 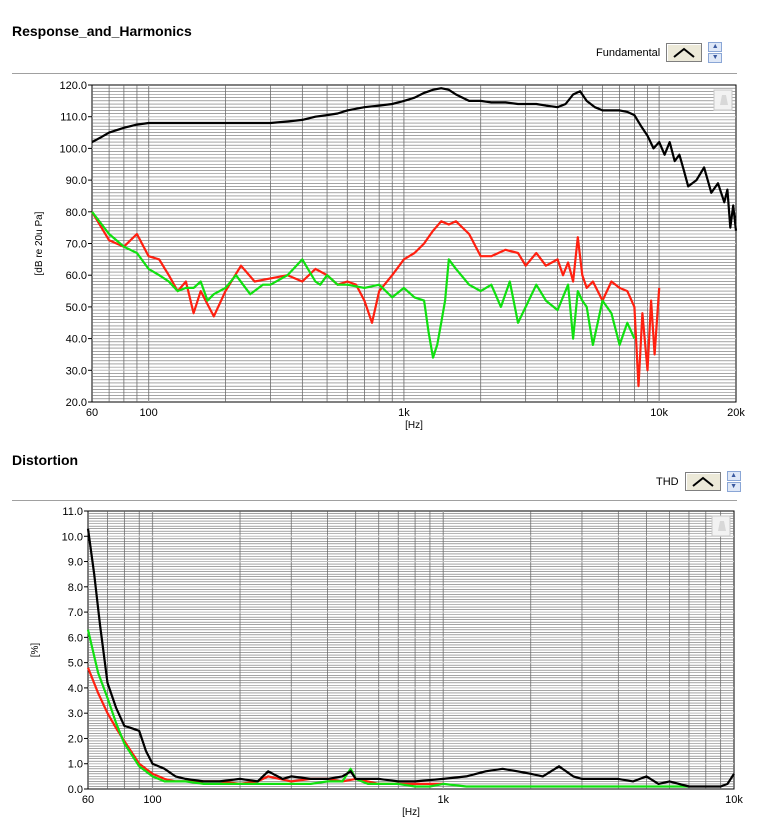 I want to click on y-tick-label: 9.0, so click(x=75, y=563).